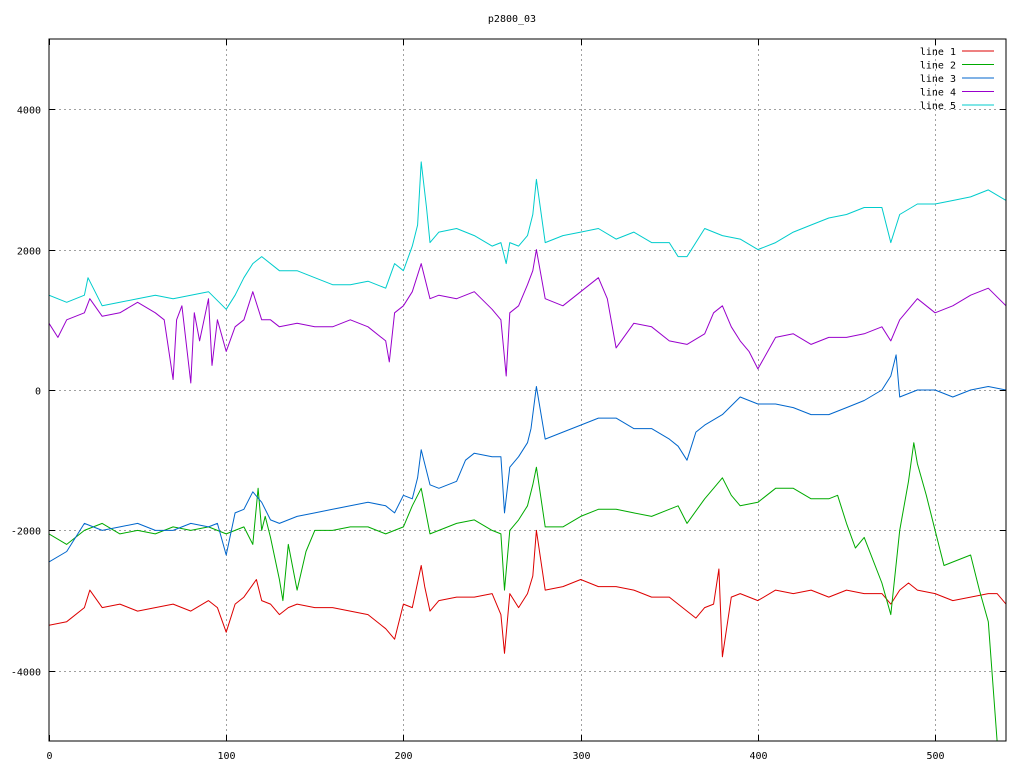 This screenshot has height=768, width=1024. Describe the element at coordinates (26, 532) in the screenshot. I see `y-tick-label: -2000` at that location.